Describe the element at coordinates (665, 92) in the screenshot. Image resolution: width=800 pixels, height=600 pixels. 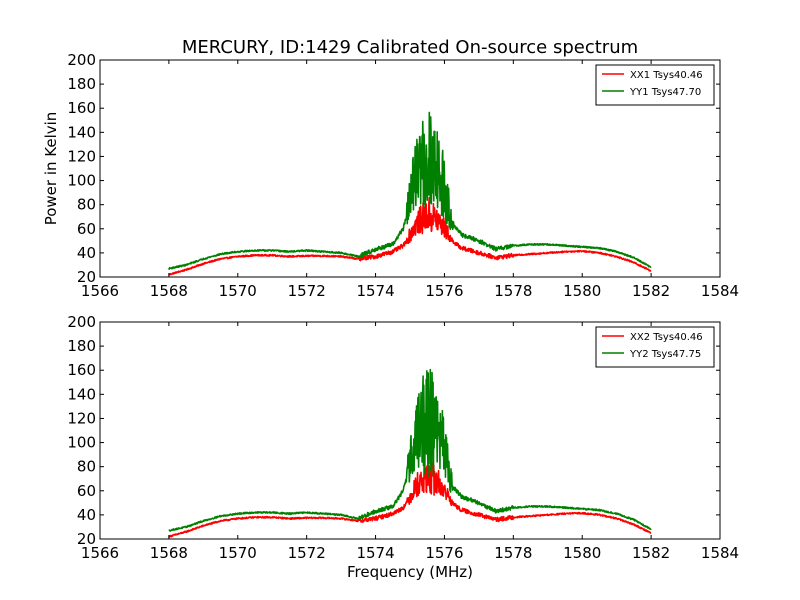
I see `legend-entry: YY1 Tsys47.70` at that location.